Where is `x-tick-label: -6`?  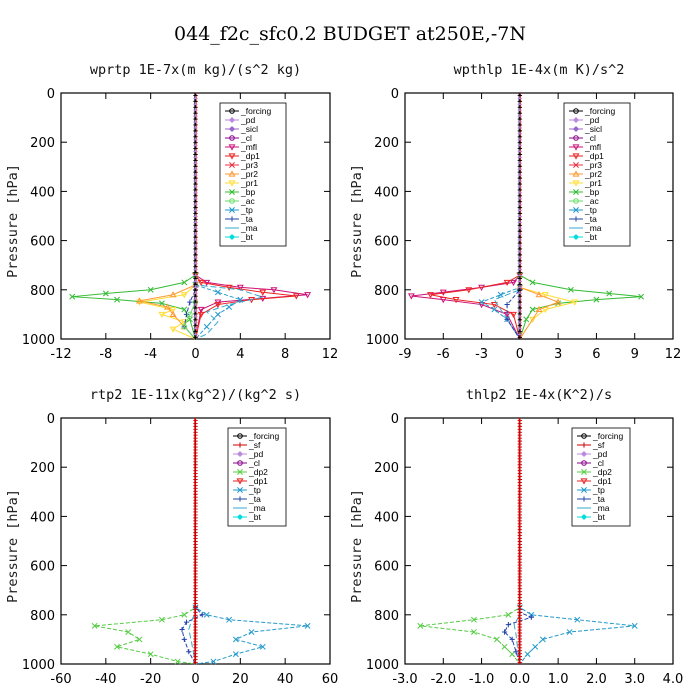
x-tick-label: -6 is located at coordinates (443, 354).